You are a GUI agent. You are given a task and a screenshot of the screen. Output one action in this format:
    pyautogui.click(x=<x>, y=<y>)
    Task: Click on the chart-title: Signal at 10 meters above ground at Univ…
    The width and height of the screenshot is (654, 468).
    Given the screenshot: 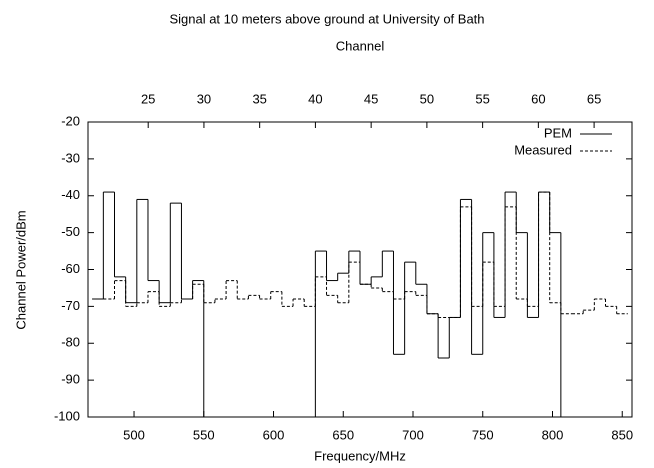 What is the action you would take?
    pyautogui.click(x=326, y=18)
    